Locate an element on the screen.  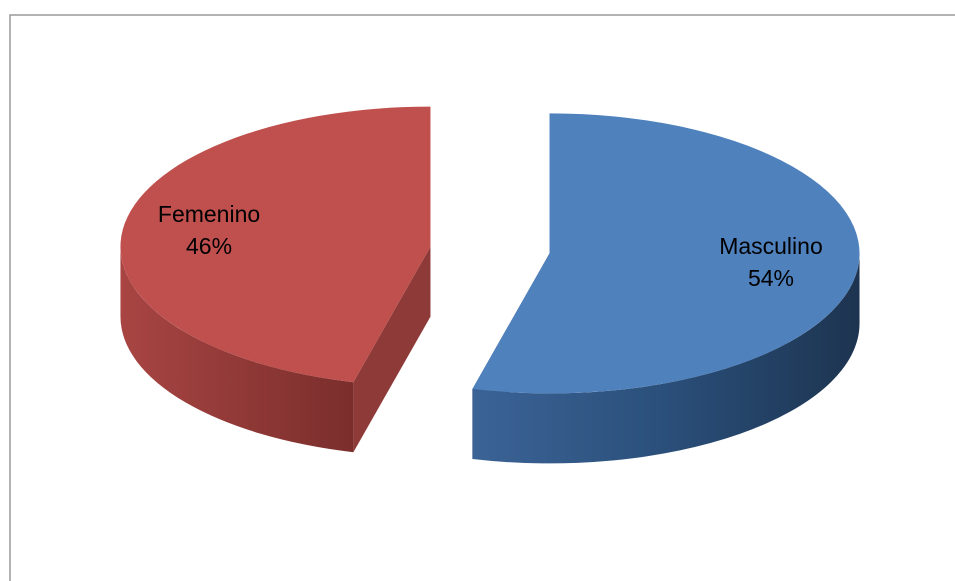
slice-label: Femenino is located at coordinates (209, 214).